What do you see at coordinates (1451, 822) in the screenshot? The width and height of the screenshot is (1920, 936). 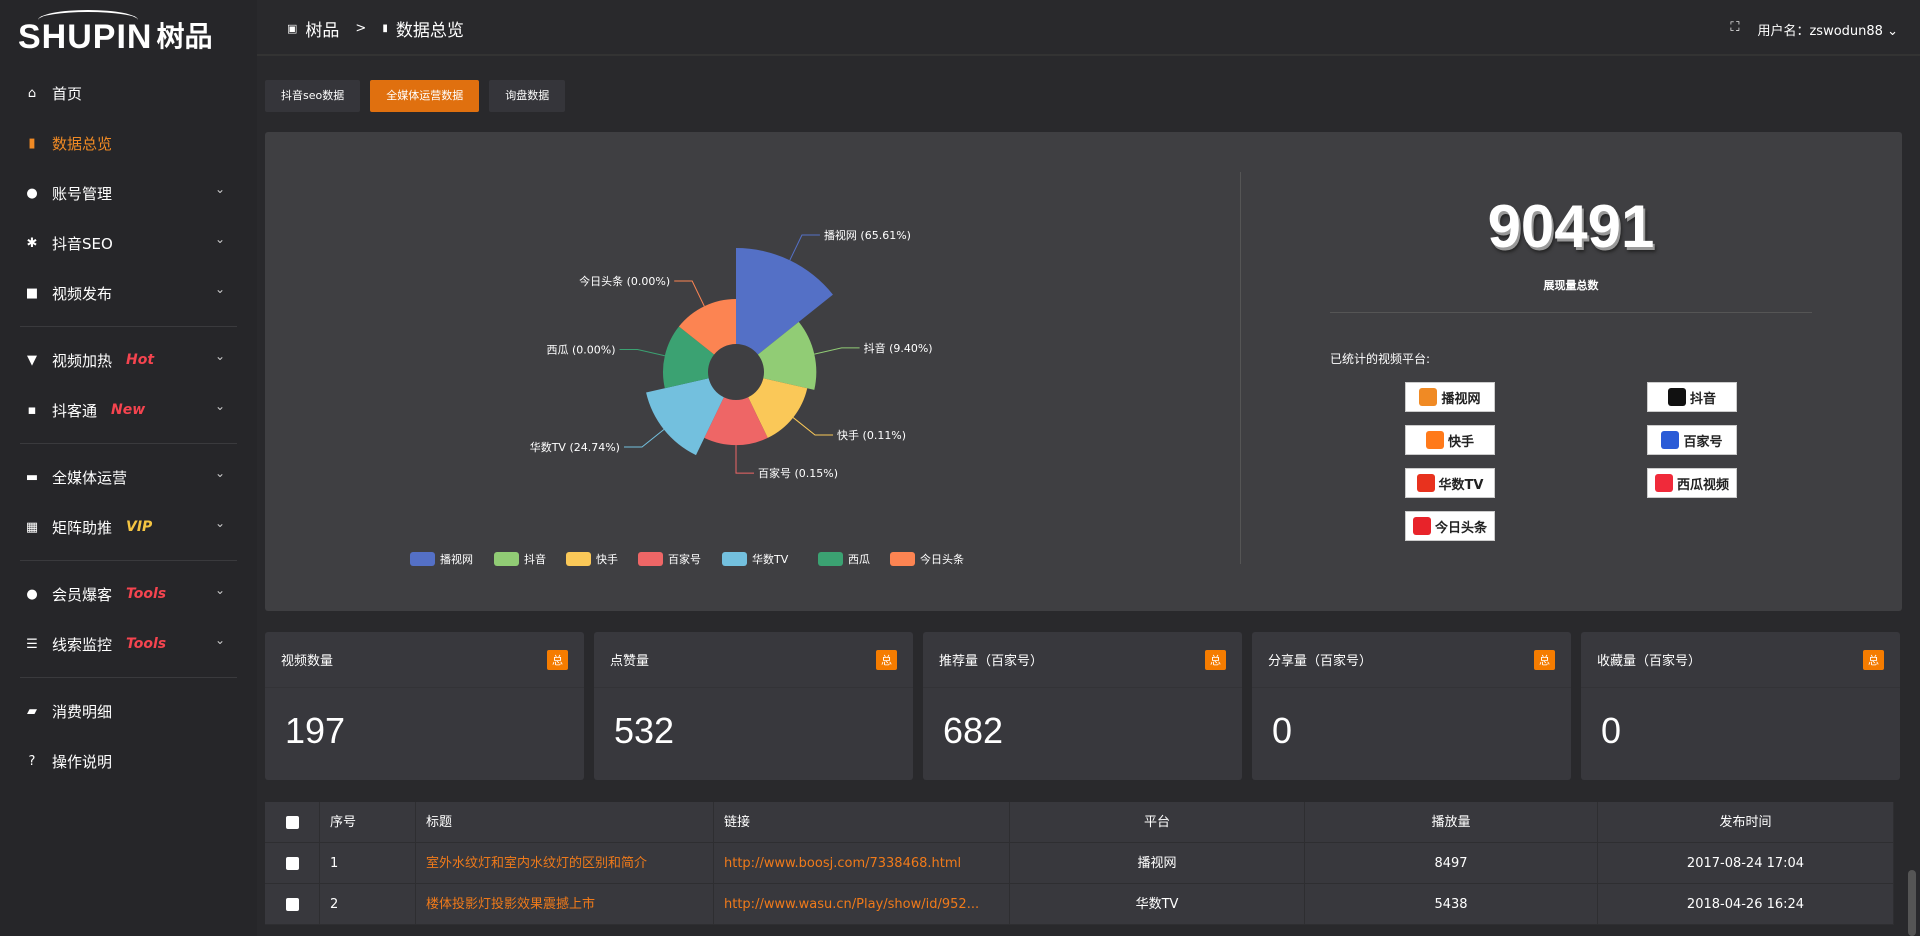 I see `column-header: 播放量` at bounding box center [1451, 822].